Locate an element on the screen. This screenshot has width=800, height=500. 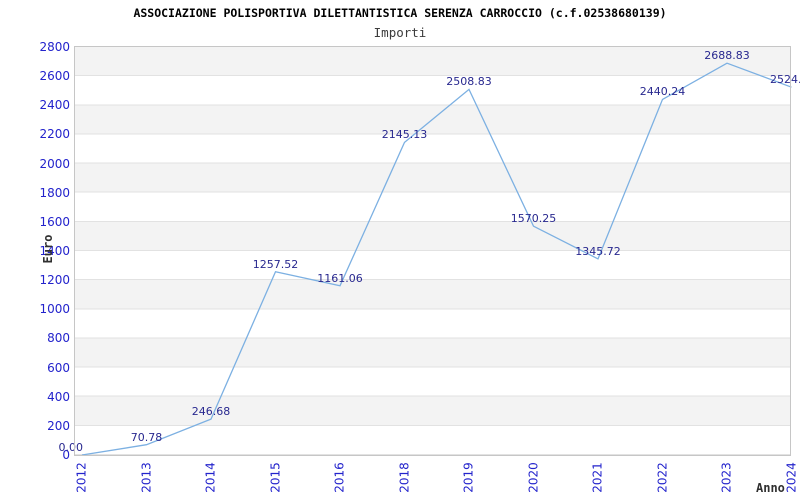
x-tick-label: 2014 is located at coordinates (210, 477).